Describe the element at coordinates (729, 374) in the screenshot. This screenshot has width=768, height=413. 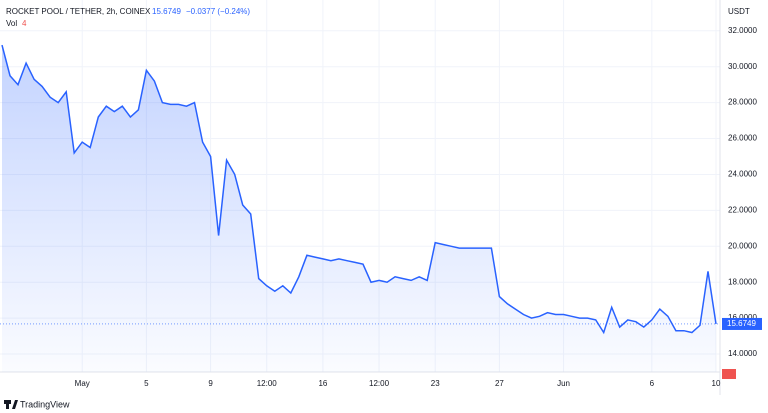
I see `volume-tag` at that location.